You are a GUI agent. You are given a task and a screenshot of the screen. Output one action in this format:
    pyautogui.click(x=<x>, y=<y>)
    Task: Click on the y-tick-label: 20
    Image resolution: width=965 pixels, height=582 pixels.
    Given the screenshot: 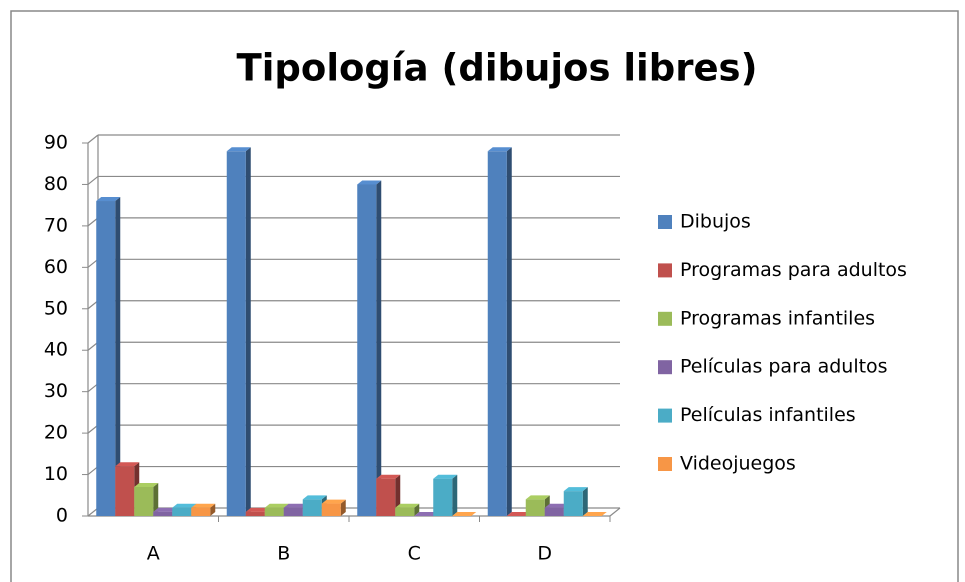 What is the action you would take?
    pyautogui.click(x=56, y=433)
    